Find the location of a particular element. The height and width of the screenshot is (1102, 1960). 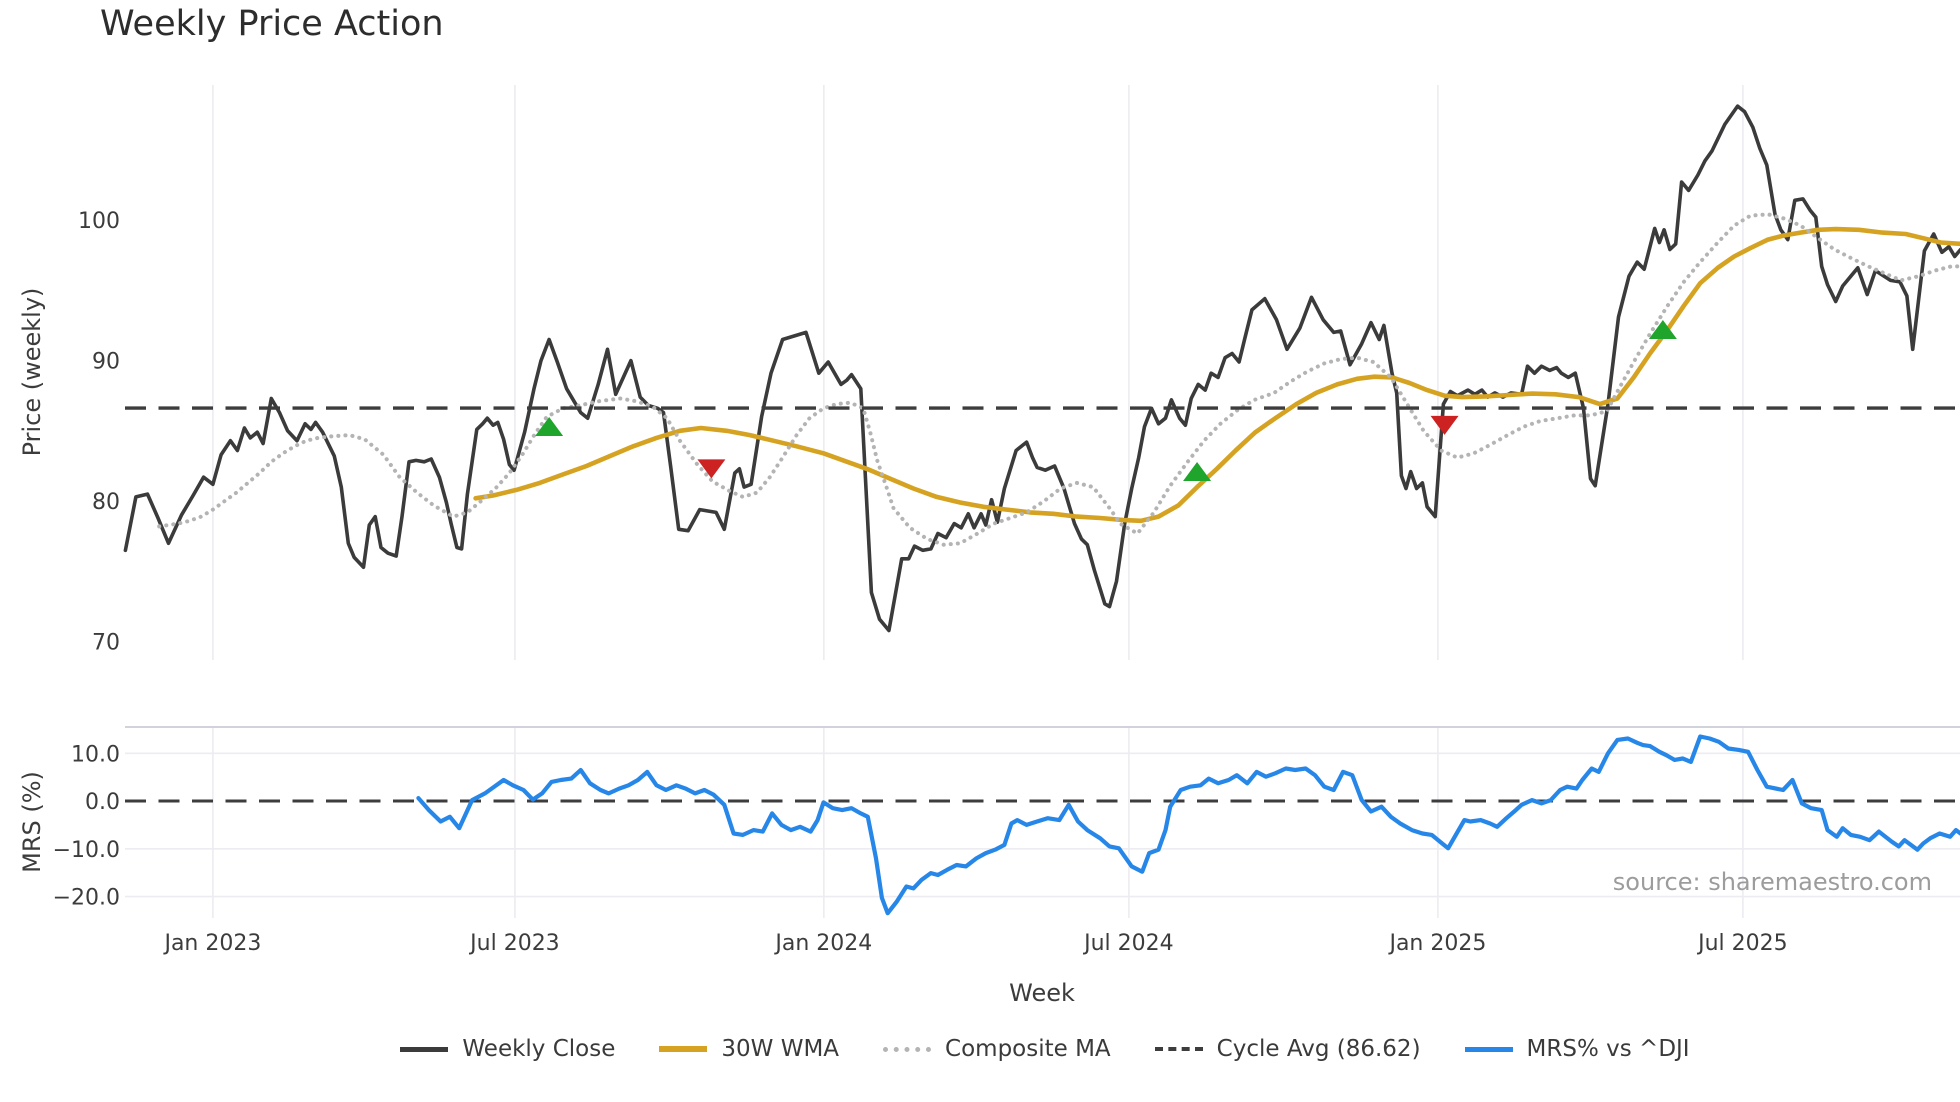

x-tick-label: Jul 2023 is located at coordinates (514, 943).